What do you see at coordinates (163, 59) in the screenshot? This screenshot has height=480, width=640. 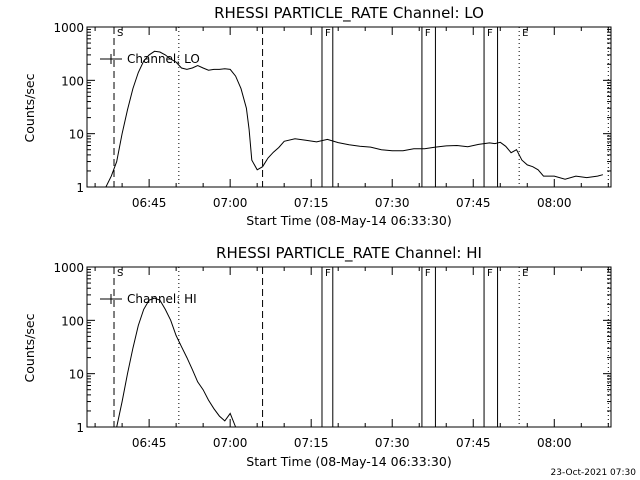 I see `legend-label: Channel: LO` at bounding box center [163, 59].